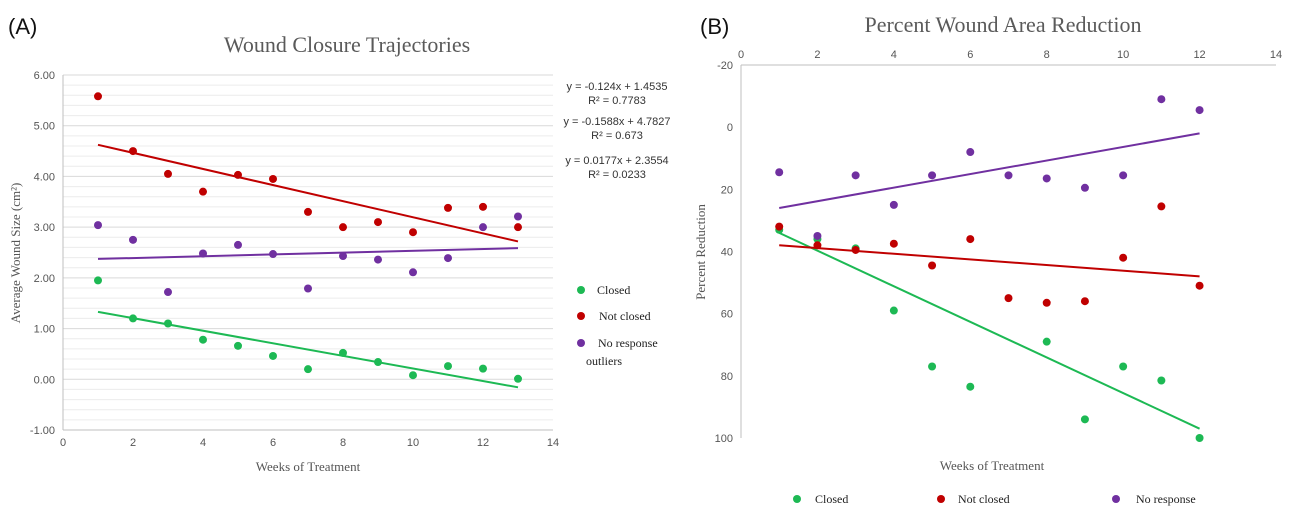 The image size is (1306, 509). What do you see at coordinates (730, 128) in the screenshot?
I see `y-tick-label: 0` at bounding box center [730, 128].